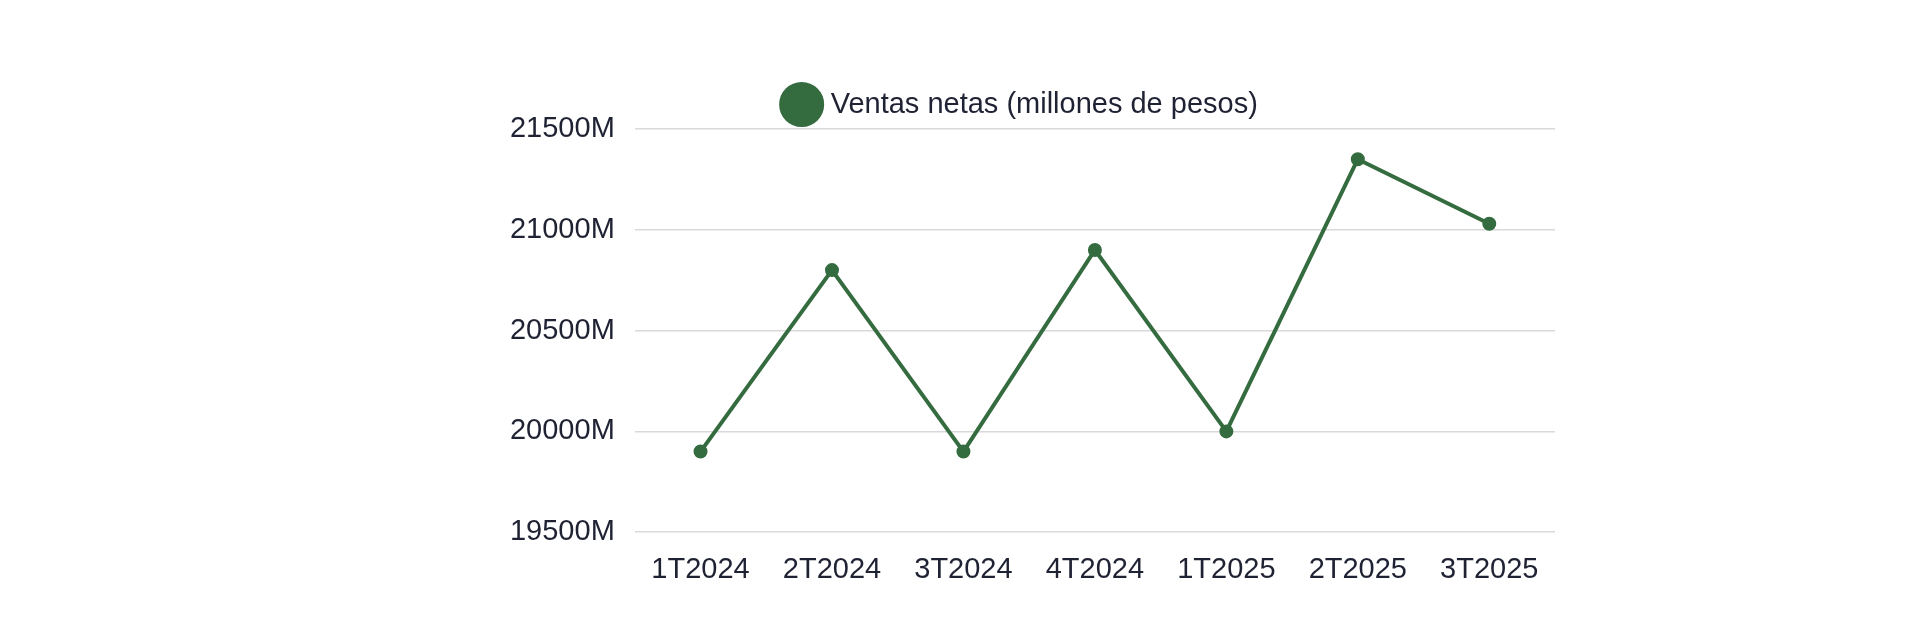 Image resolution: width=1920 pixels, height=639 pixels. I want to click on x-tick-label: 3T2025, so click(1489, 567).